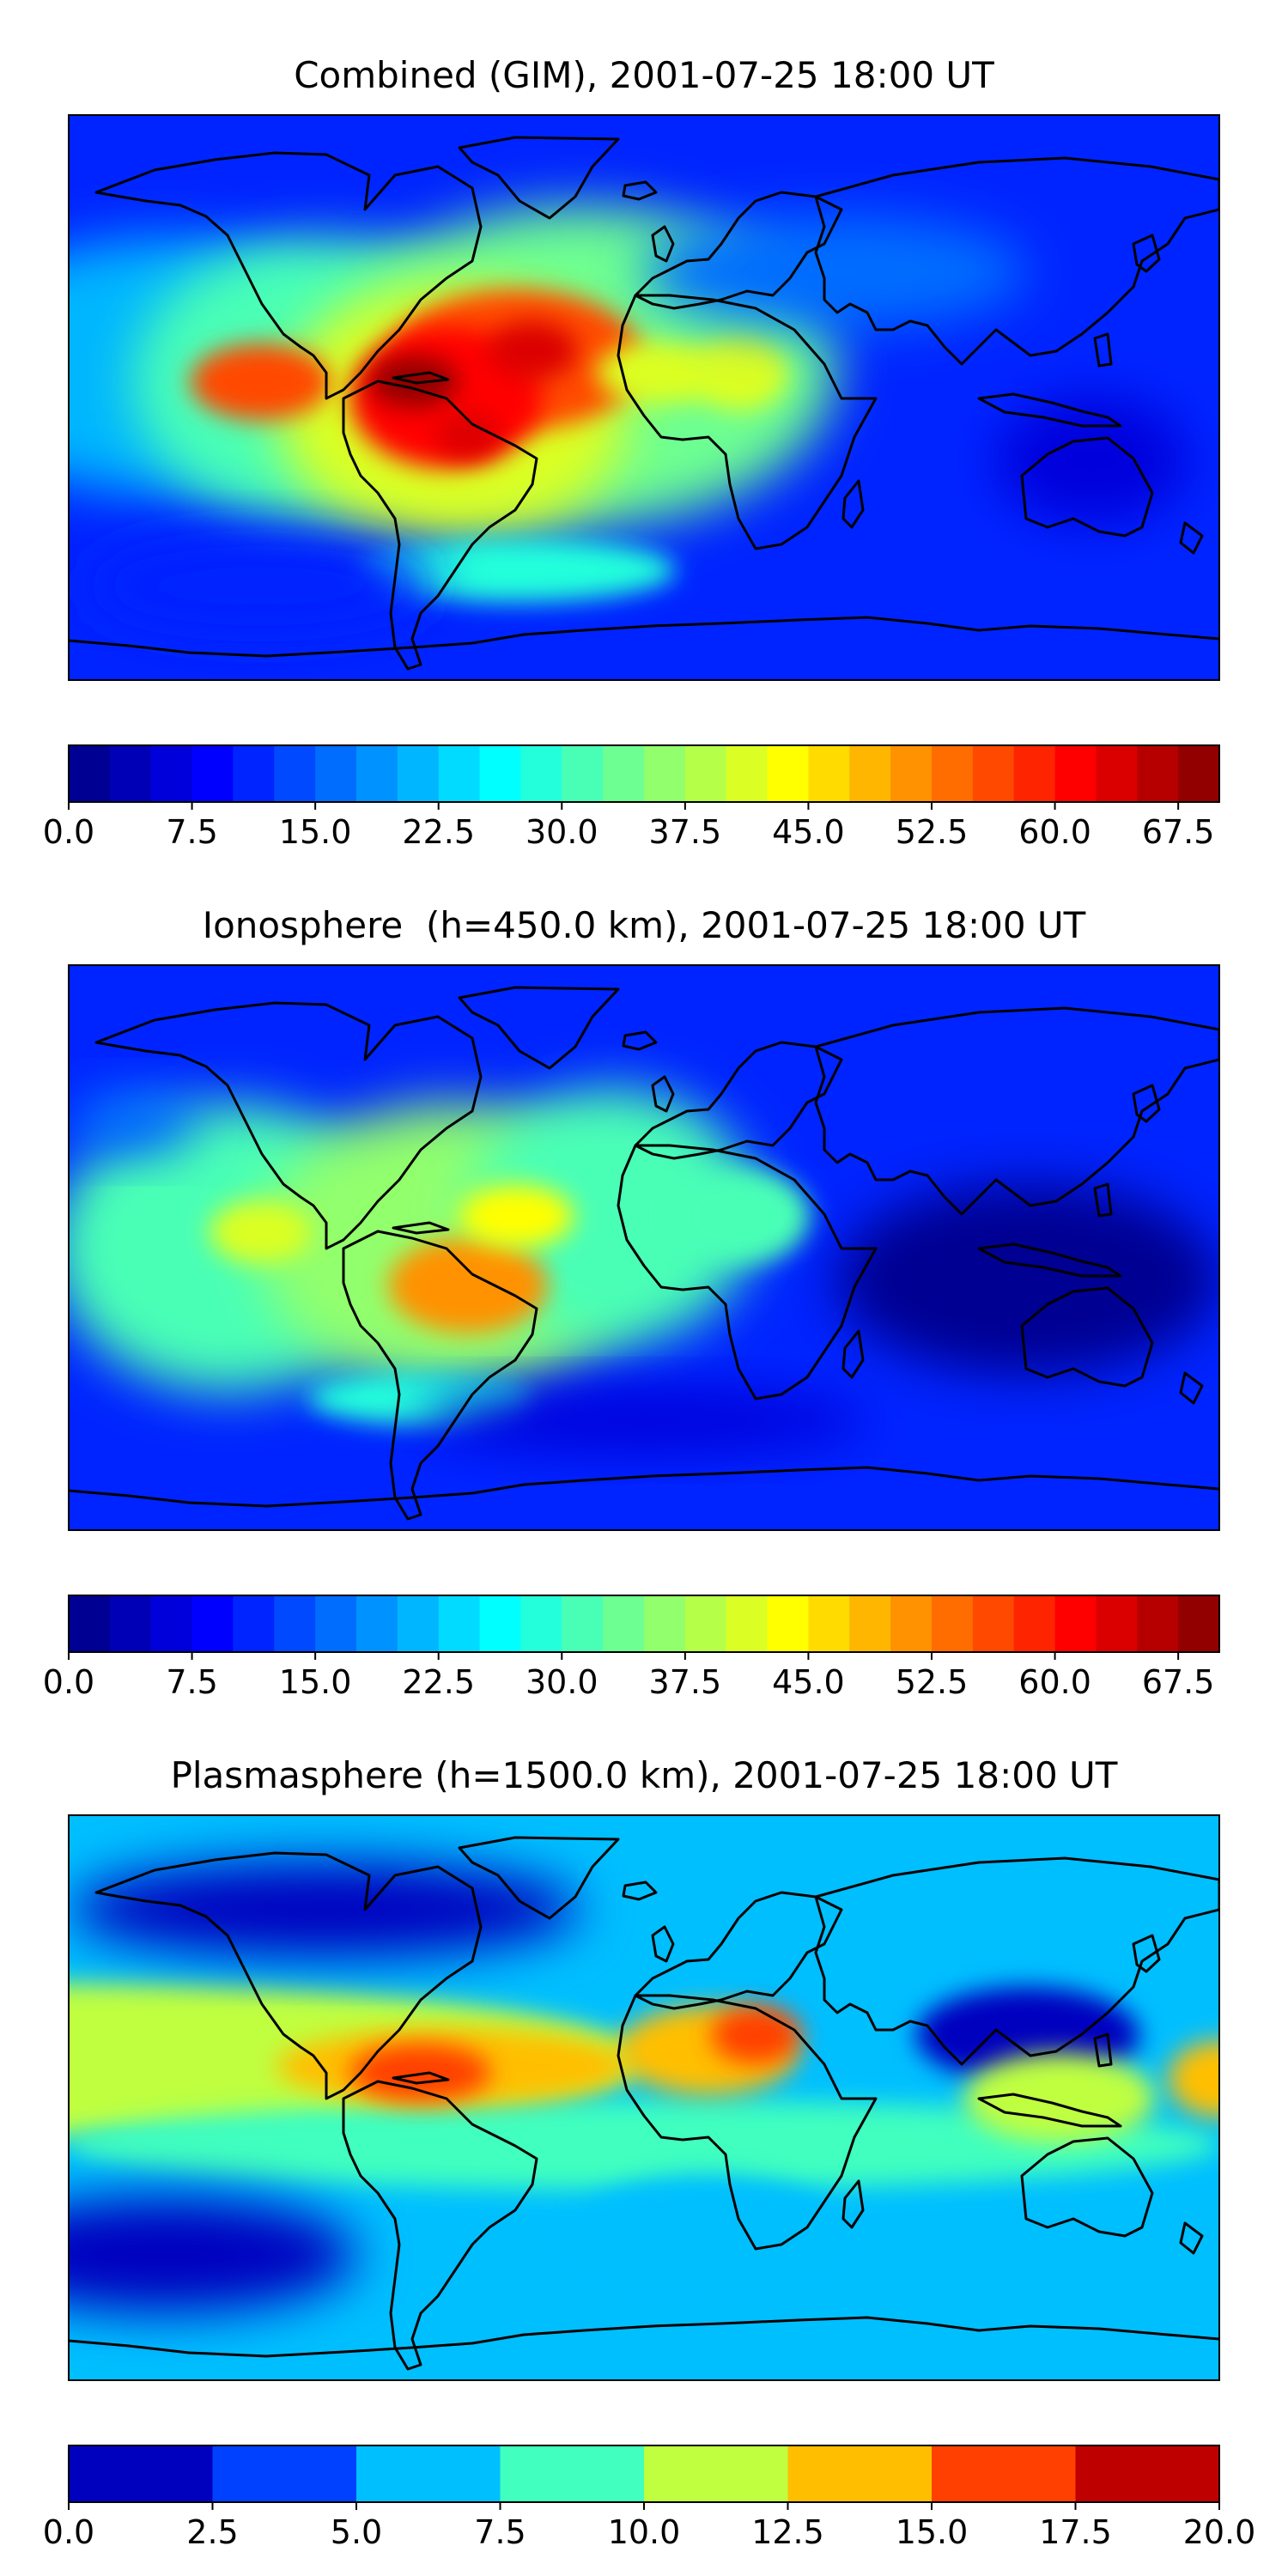 This screenshot has height=2576, width=1288. I want to click on colorbar-tick-label: 60.0, so click(1054, 832).